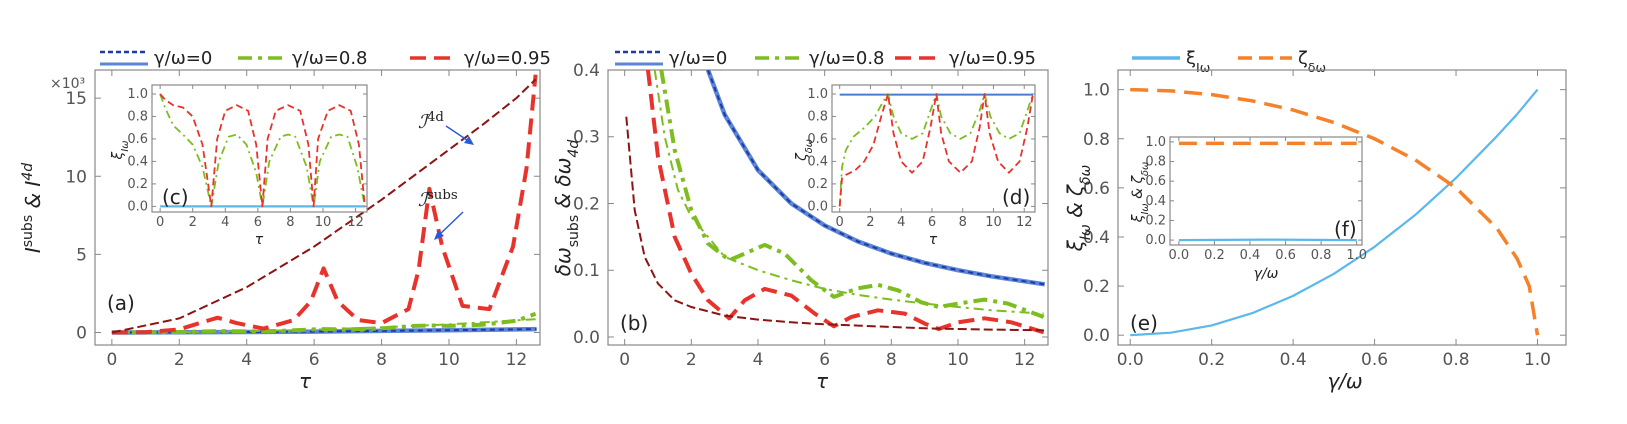 Image resolution: width=1627 pixels, height=424 pixels. I want to click on chart-c-xtick-label: 6, so click(258, 222).